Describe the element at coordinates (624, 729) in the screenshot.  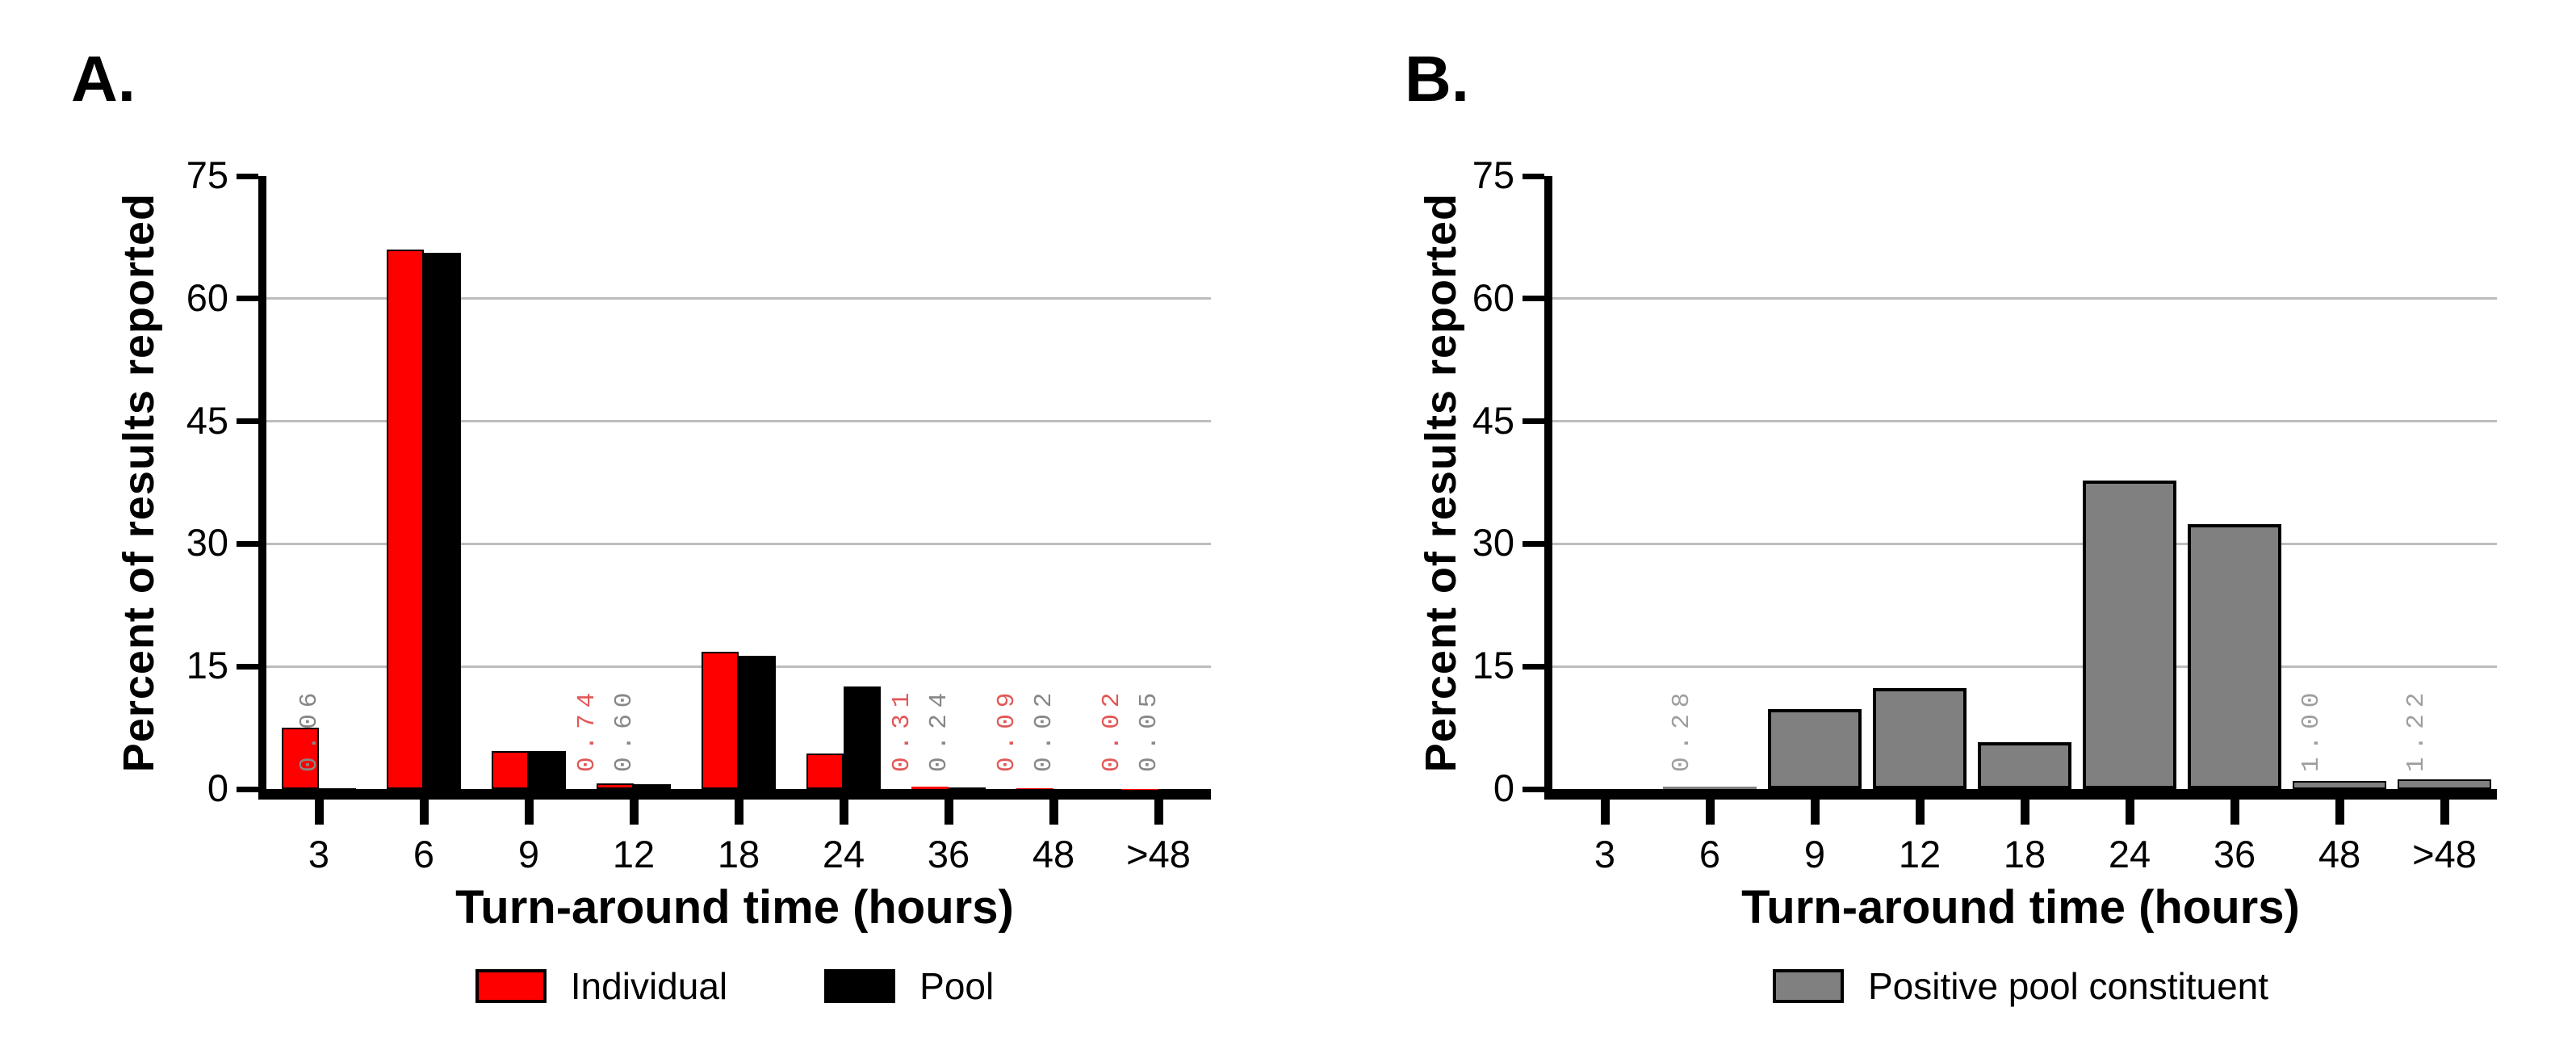
I see `bar-value-label-12-right: 0.60` at that location.